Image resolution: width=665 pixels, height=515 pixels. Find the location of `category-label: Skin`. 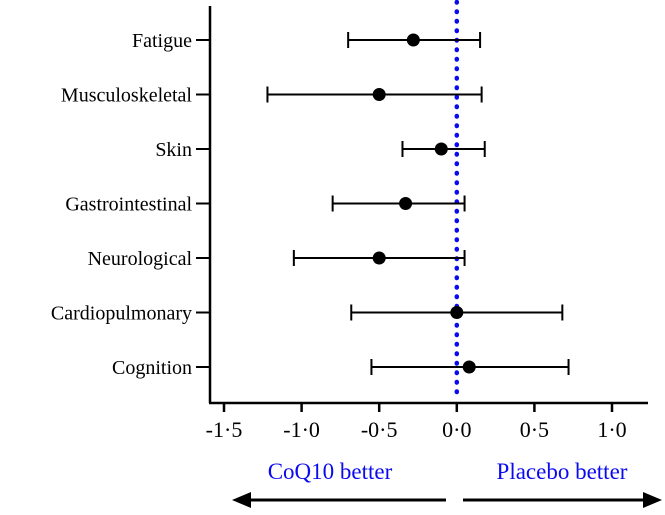

category-label: Skin is located at coordinates (173, 150).